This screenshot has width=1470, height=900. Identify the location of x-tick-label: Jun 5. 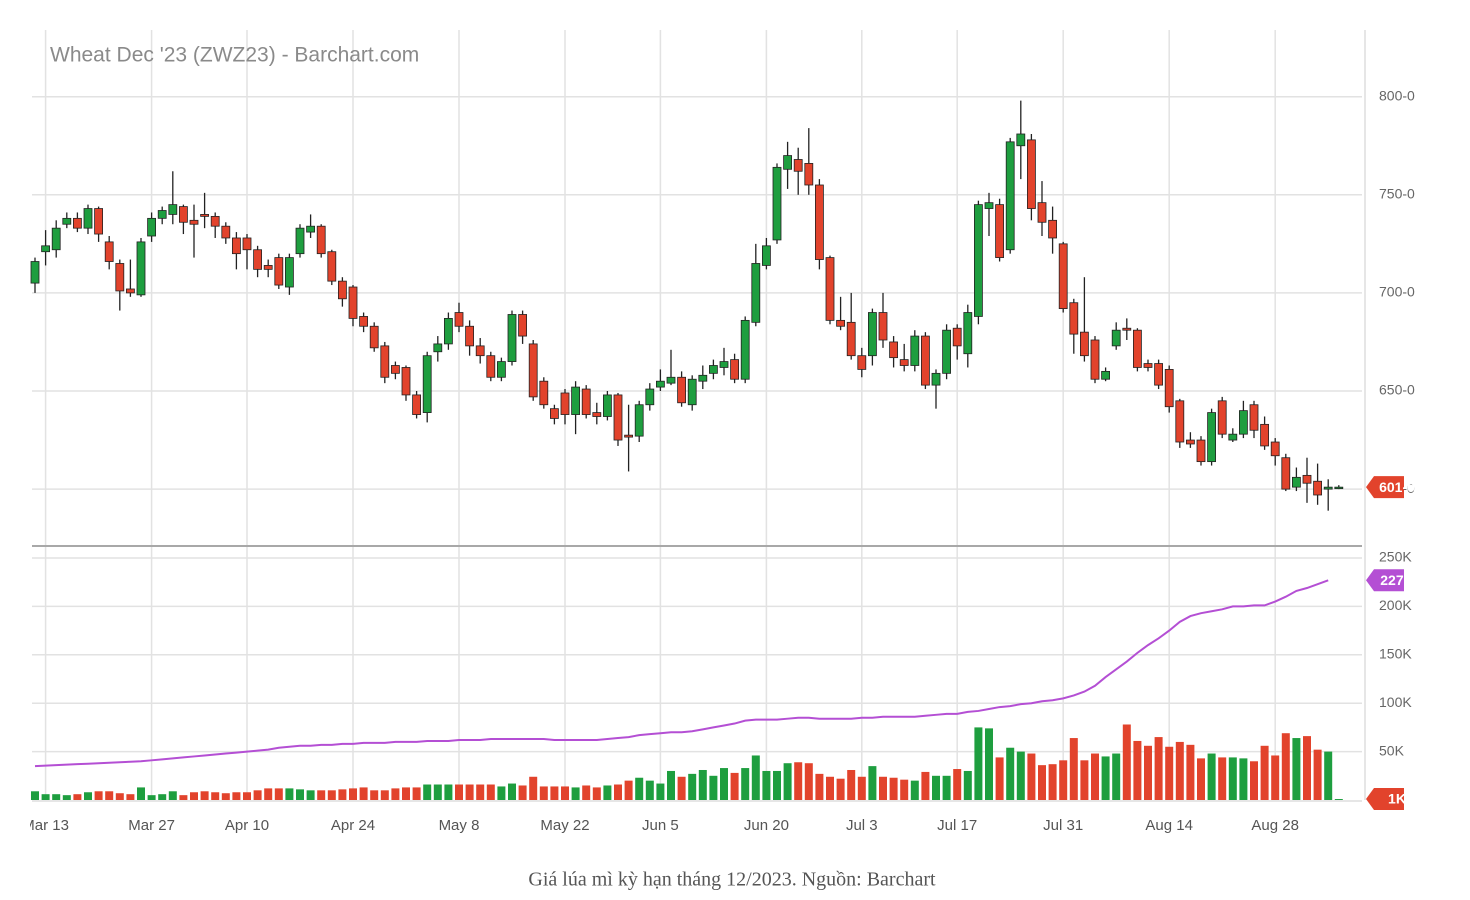
(660, 825).